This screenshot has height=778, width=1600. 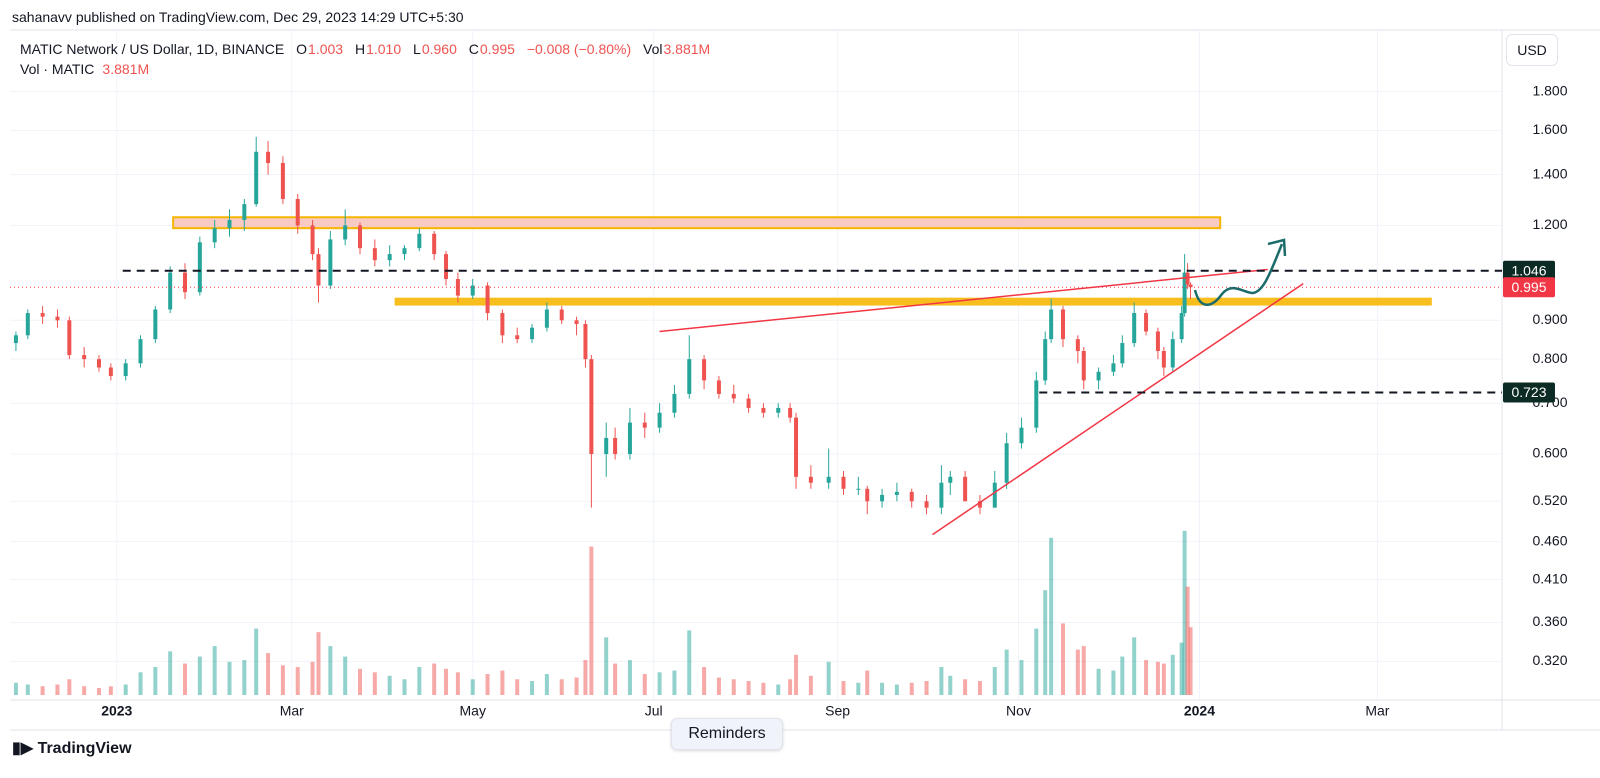 I want to click on close-value: 0.995, so click(x=497, y=49).